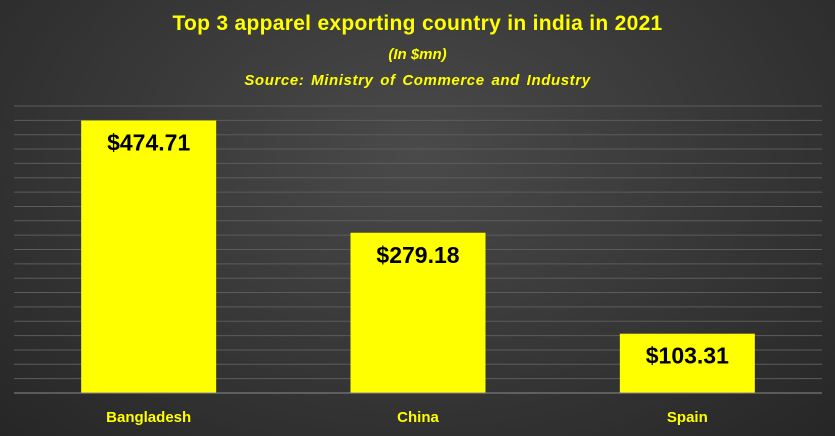  What do you see at coordinates (417, 255) in the screenshot?
I see `data-label-china: $279.18` at bounding box center [417, 255].